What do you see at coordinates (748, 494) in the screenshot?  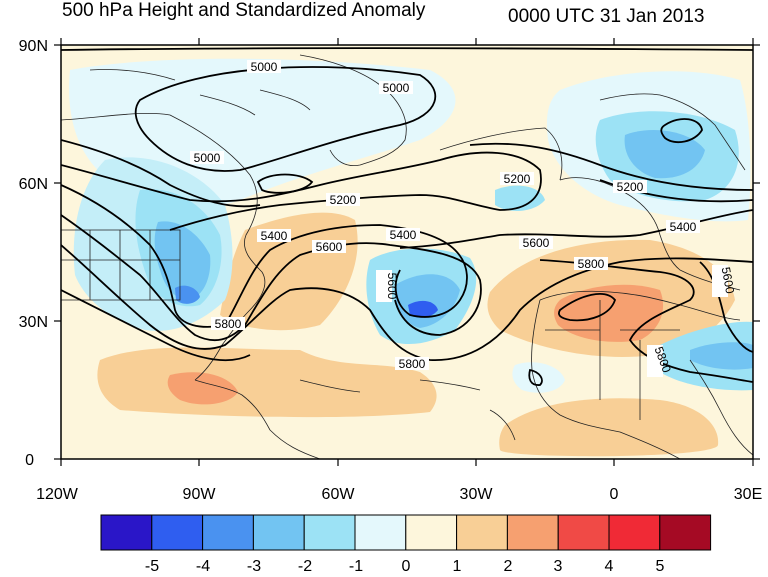 I see `lon-label: 30E` at bounding box center [748, 494].